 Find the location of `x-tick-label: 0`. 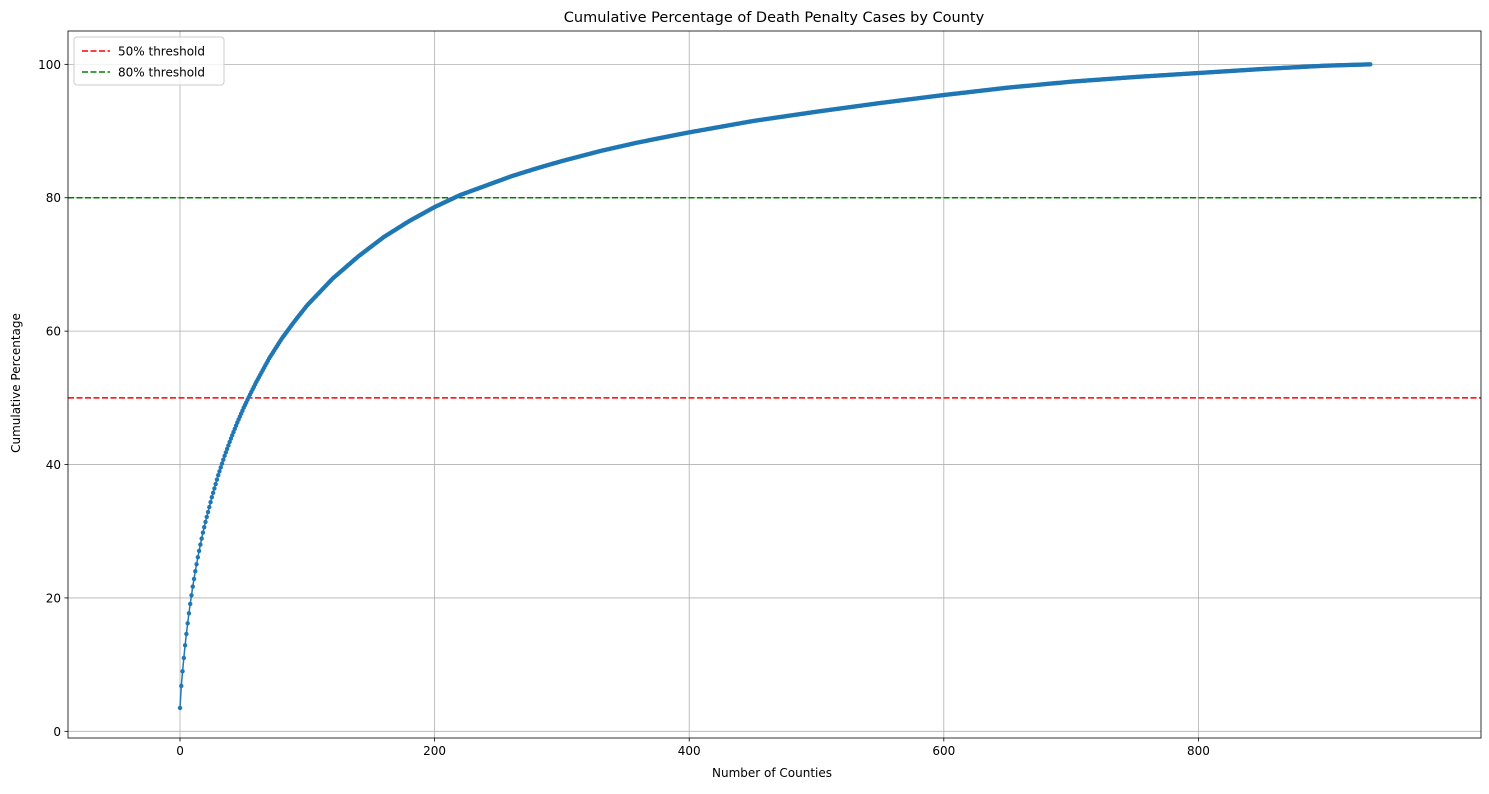

x-tick-label: 0 is located at coordinates (180, 751).